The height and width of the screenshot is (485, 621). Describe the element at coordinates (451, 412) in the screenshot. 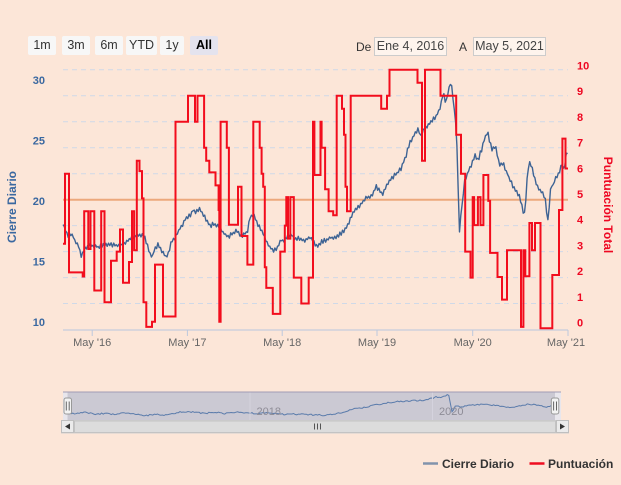

I see `svg-text: 2020` at that location.